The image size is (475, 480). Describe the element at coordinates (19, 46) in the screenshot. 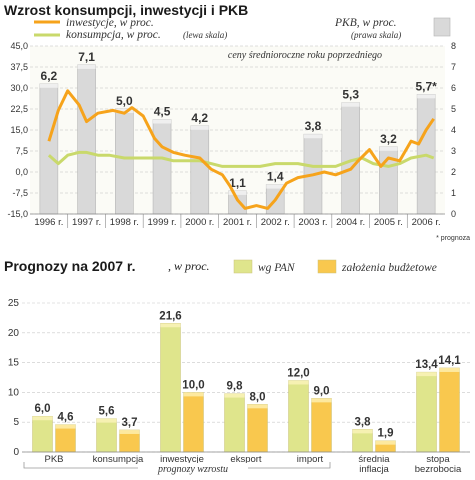

I see `chart1-ytick-left: 45,0` at that location.